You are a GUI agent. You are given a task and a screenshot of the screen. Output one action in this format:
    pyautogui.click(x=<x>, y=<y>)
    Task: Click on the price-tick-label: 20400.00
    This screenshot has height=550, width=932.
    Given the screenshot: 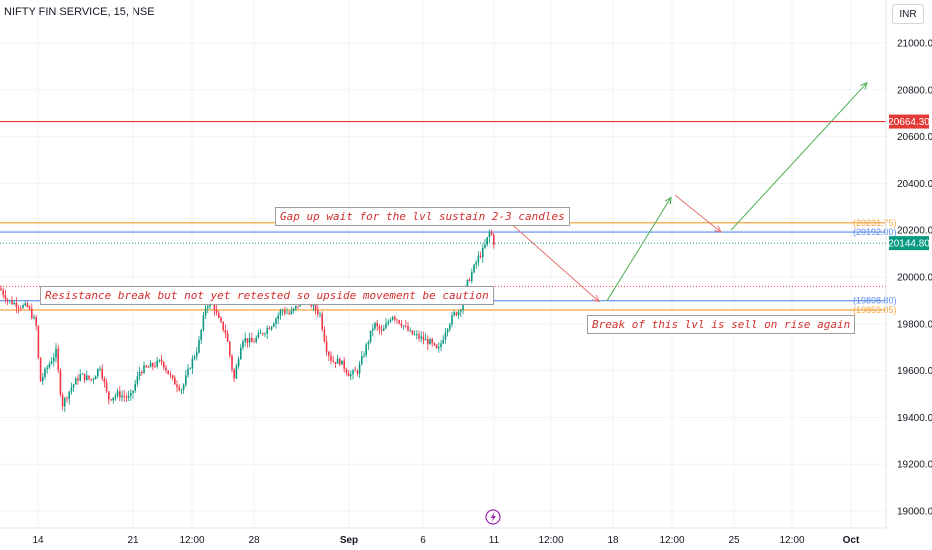 What is the action you would take?
    pyautogui.click(x=914, y=184)
    